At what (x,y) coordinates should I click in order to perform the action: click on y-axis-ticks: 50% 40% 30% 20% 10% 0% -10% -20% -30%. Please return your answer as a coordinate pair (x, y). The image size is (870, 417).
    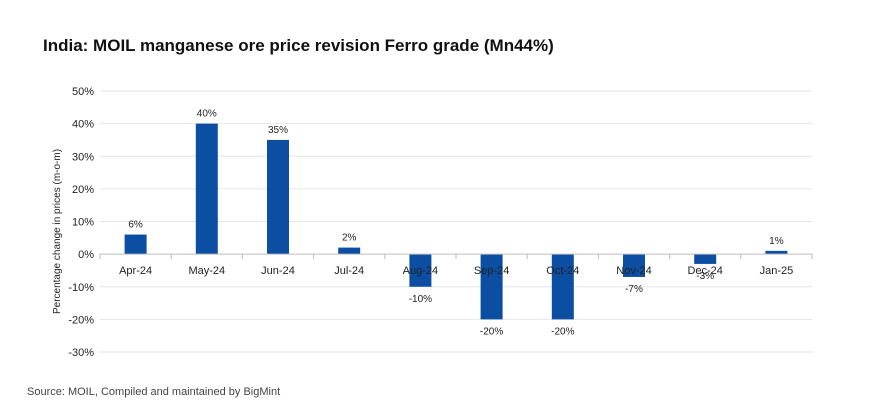
    Looking at the image, I should click on (81, 222).